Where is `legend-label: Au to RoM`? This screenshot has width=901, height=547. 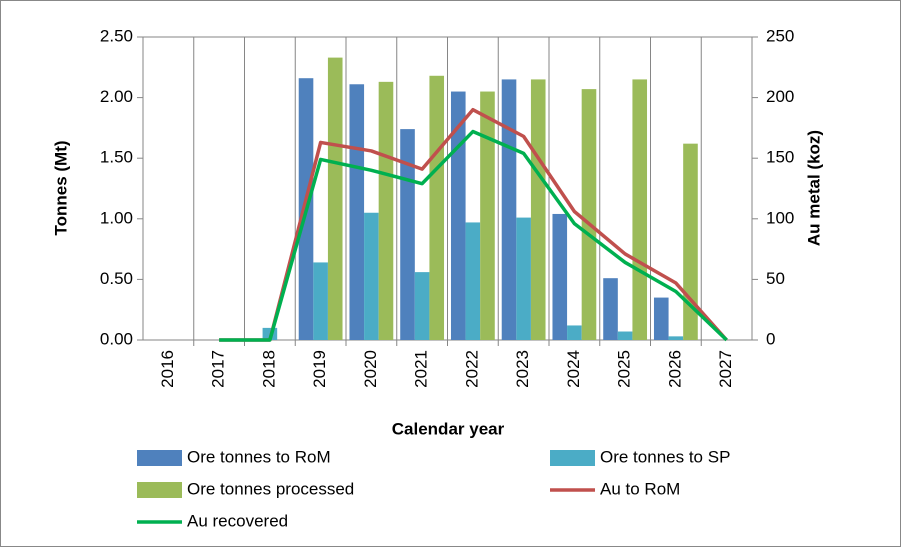 legend-label: Au to RoM is located at coordinates (640, 488).